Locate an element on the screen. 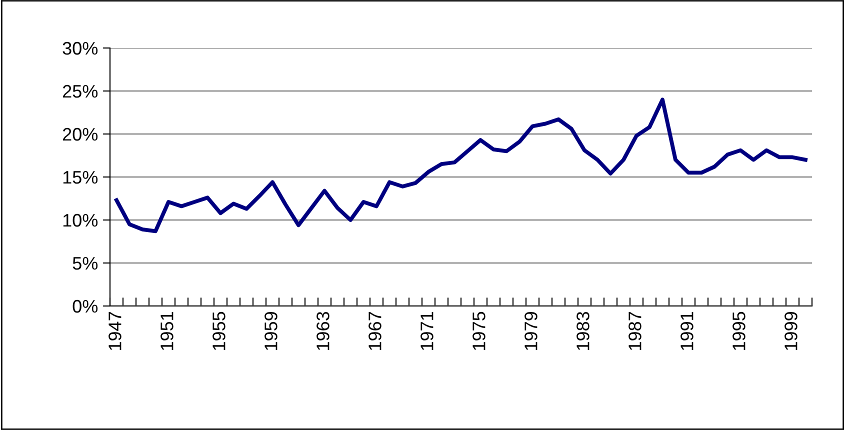  x-tick-label: 1975 is located at coordinates (479, 331).